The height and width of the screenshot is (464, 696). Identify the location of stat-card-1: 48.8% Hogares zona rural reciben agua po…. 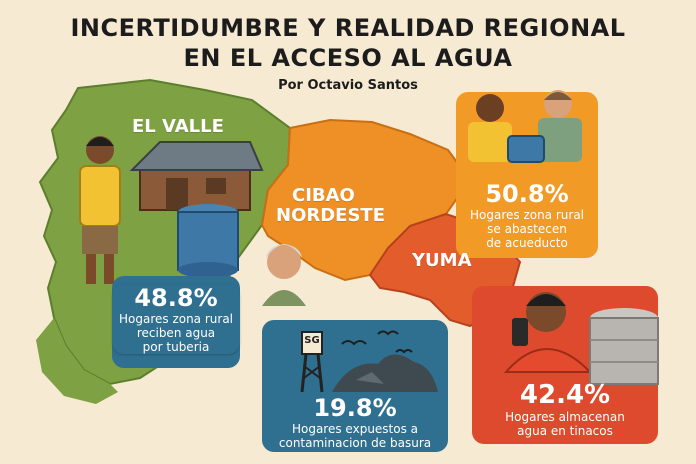
(176, 319).